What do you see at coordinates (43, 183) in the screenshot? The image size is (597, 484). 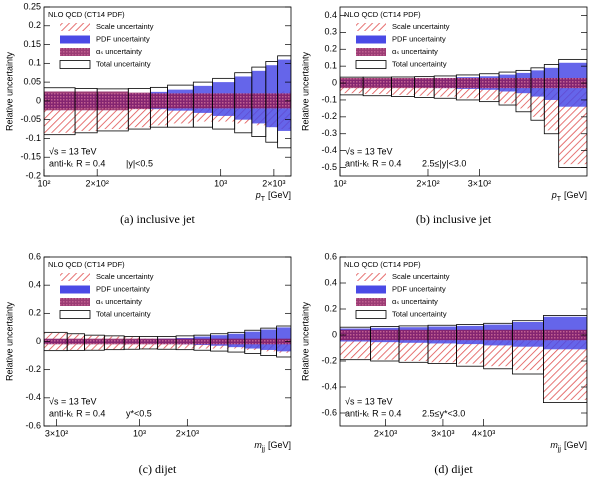 I see `x-tick-label: 10²` at bounding box center [43, 183].